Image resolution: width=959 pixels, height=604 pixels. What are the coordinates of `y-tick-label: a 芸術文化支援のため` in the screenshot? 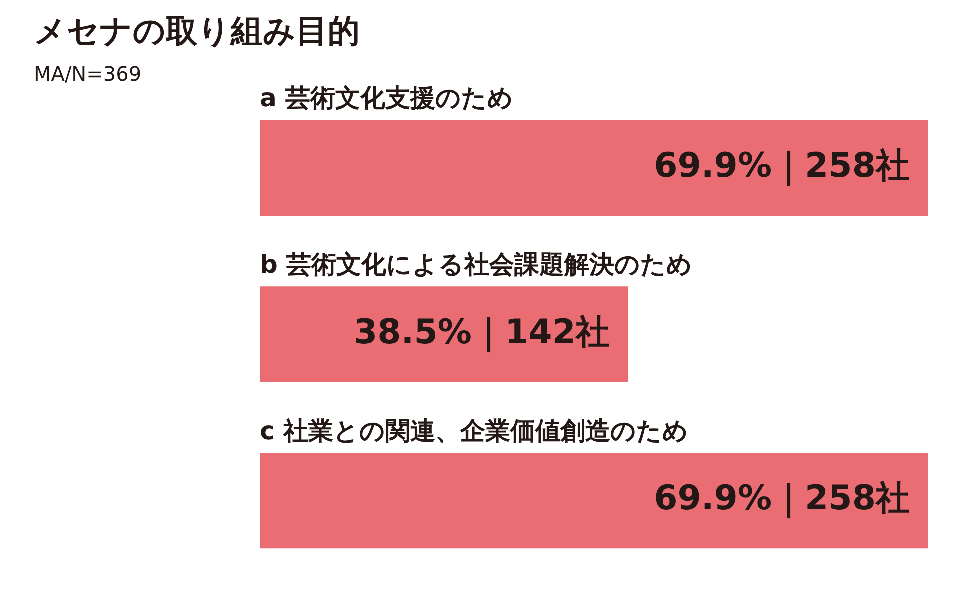 It's located at (387, 98).